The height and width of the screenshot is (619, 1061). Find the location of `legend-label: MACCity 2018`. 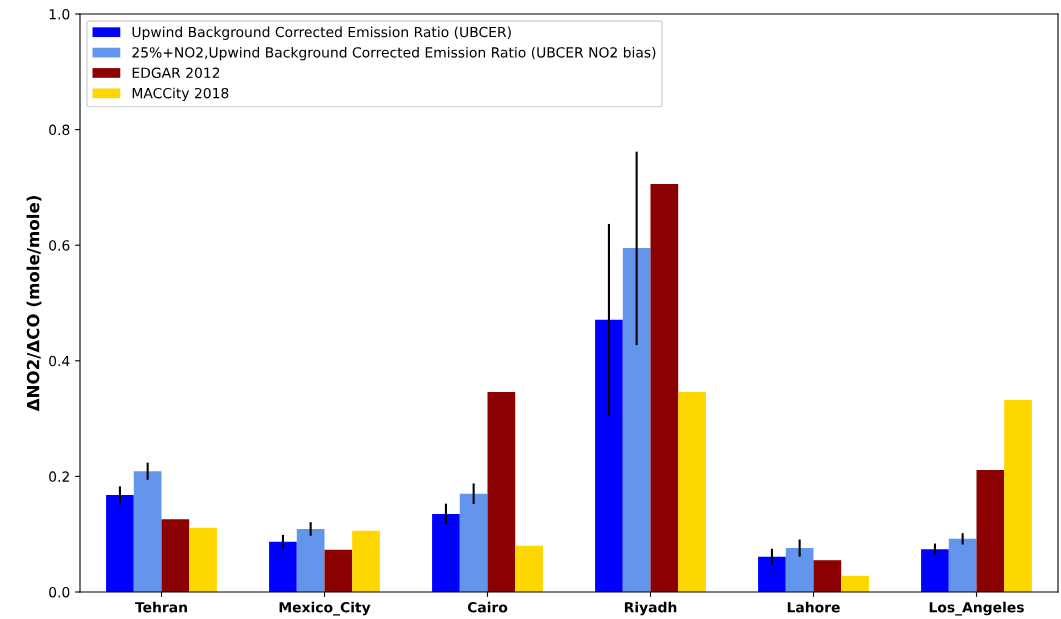

legend-label: MACCity 2018 is located at coordinates (180, 94).